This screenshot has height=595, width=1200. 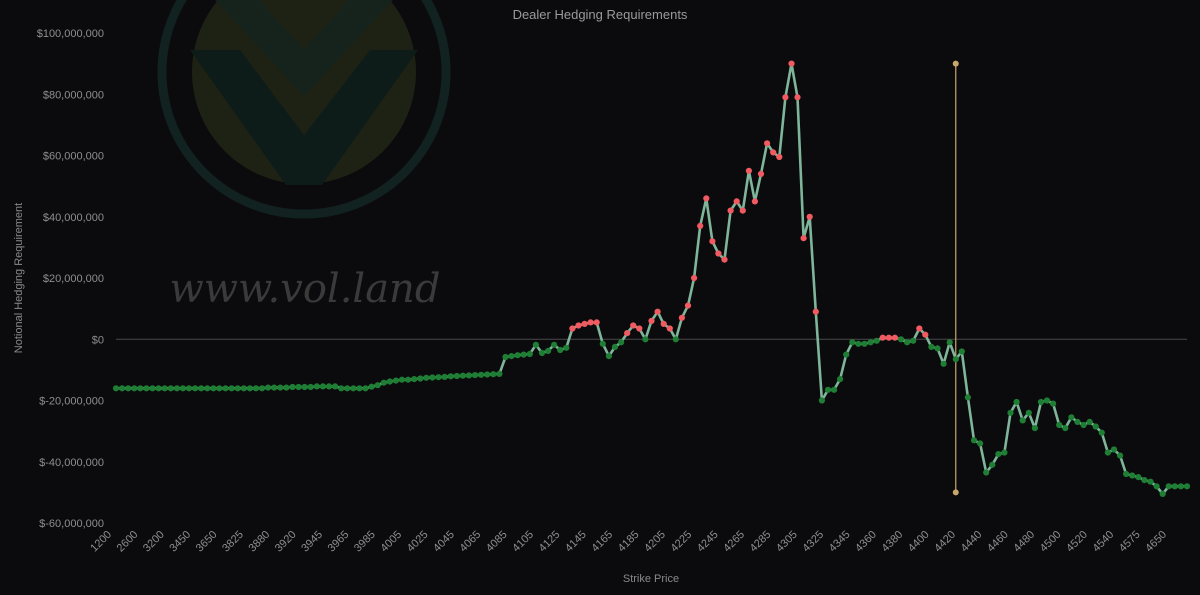 What do you see at coordinates (304, 109) in the screenshot?
I see `watermark-logo` at bounding box center [304, 109].